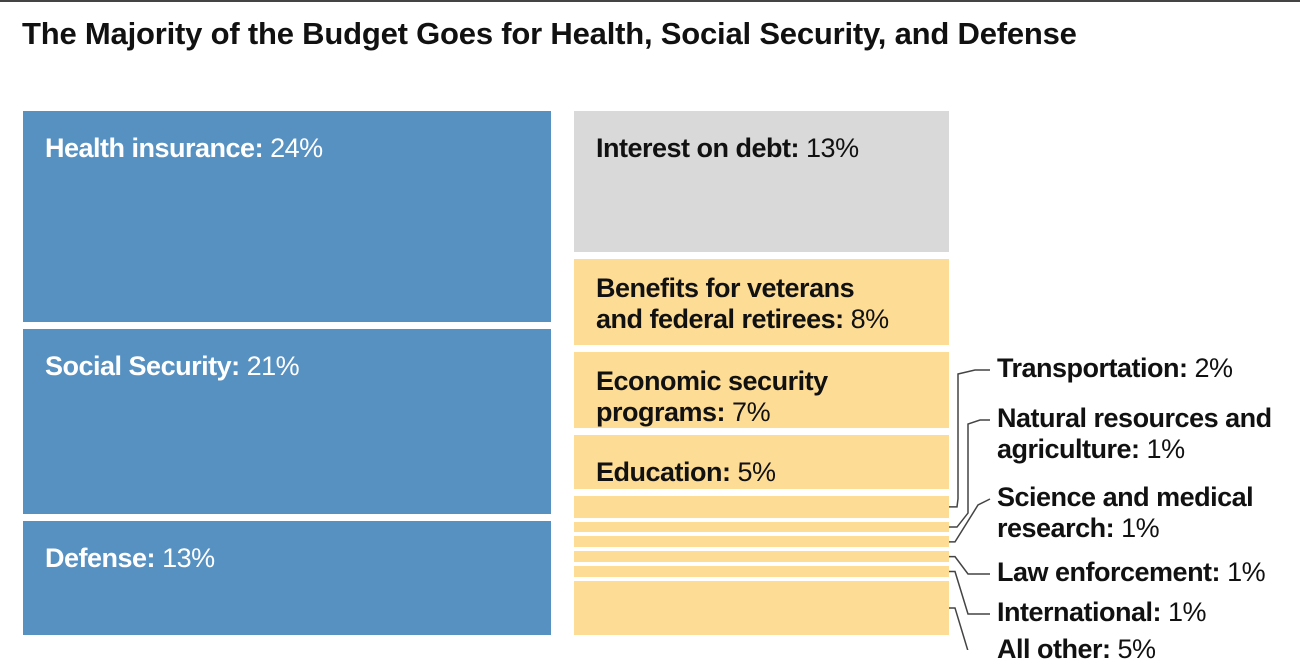  Describe the element at coordinates (287, 217) in the screenshot. I see `tile-health: Health insurance: 24%` at that location.